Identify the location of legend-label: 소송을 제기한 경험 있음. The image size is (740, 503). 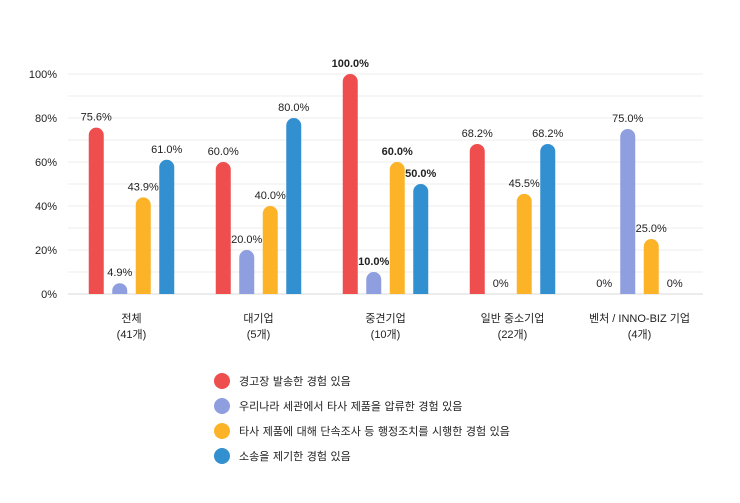
(295, 456).